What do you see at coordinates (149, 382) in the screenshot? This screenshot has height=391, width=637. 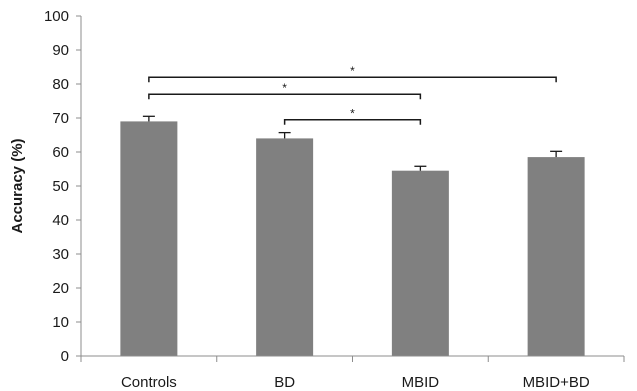 I see `x-category-label: Controls` at bounding box center [149, 382].